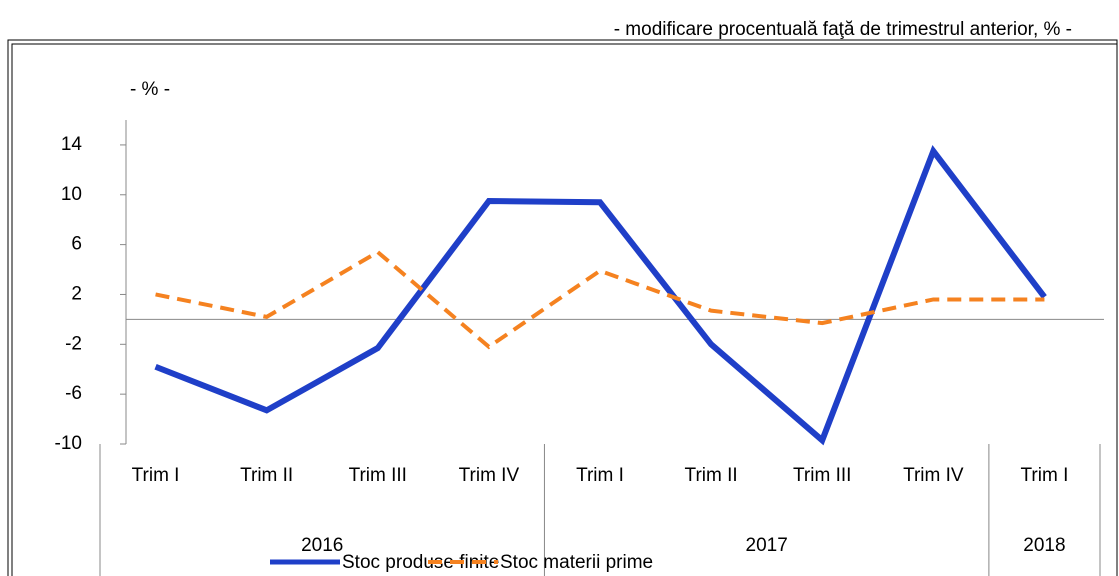 This screenshot has width=1119, height=576. Describe the element at coordinates (76, 244) in the screenshot. I see `y-tick-label: 6` at that location.